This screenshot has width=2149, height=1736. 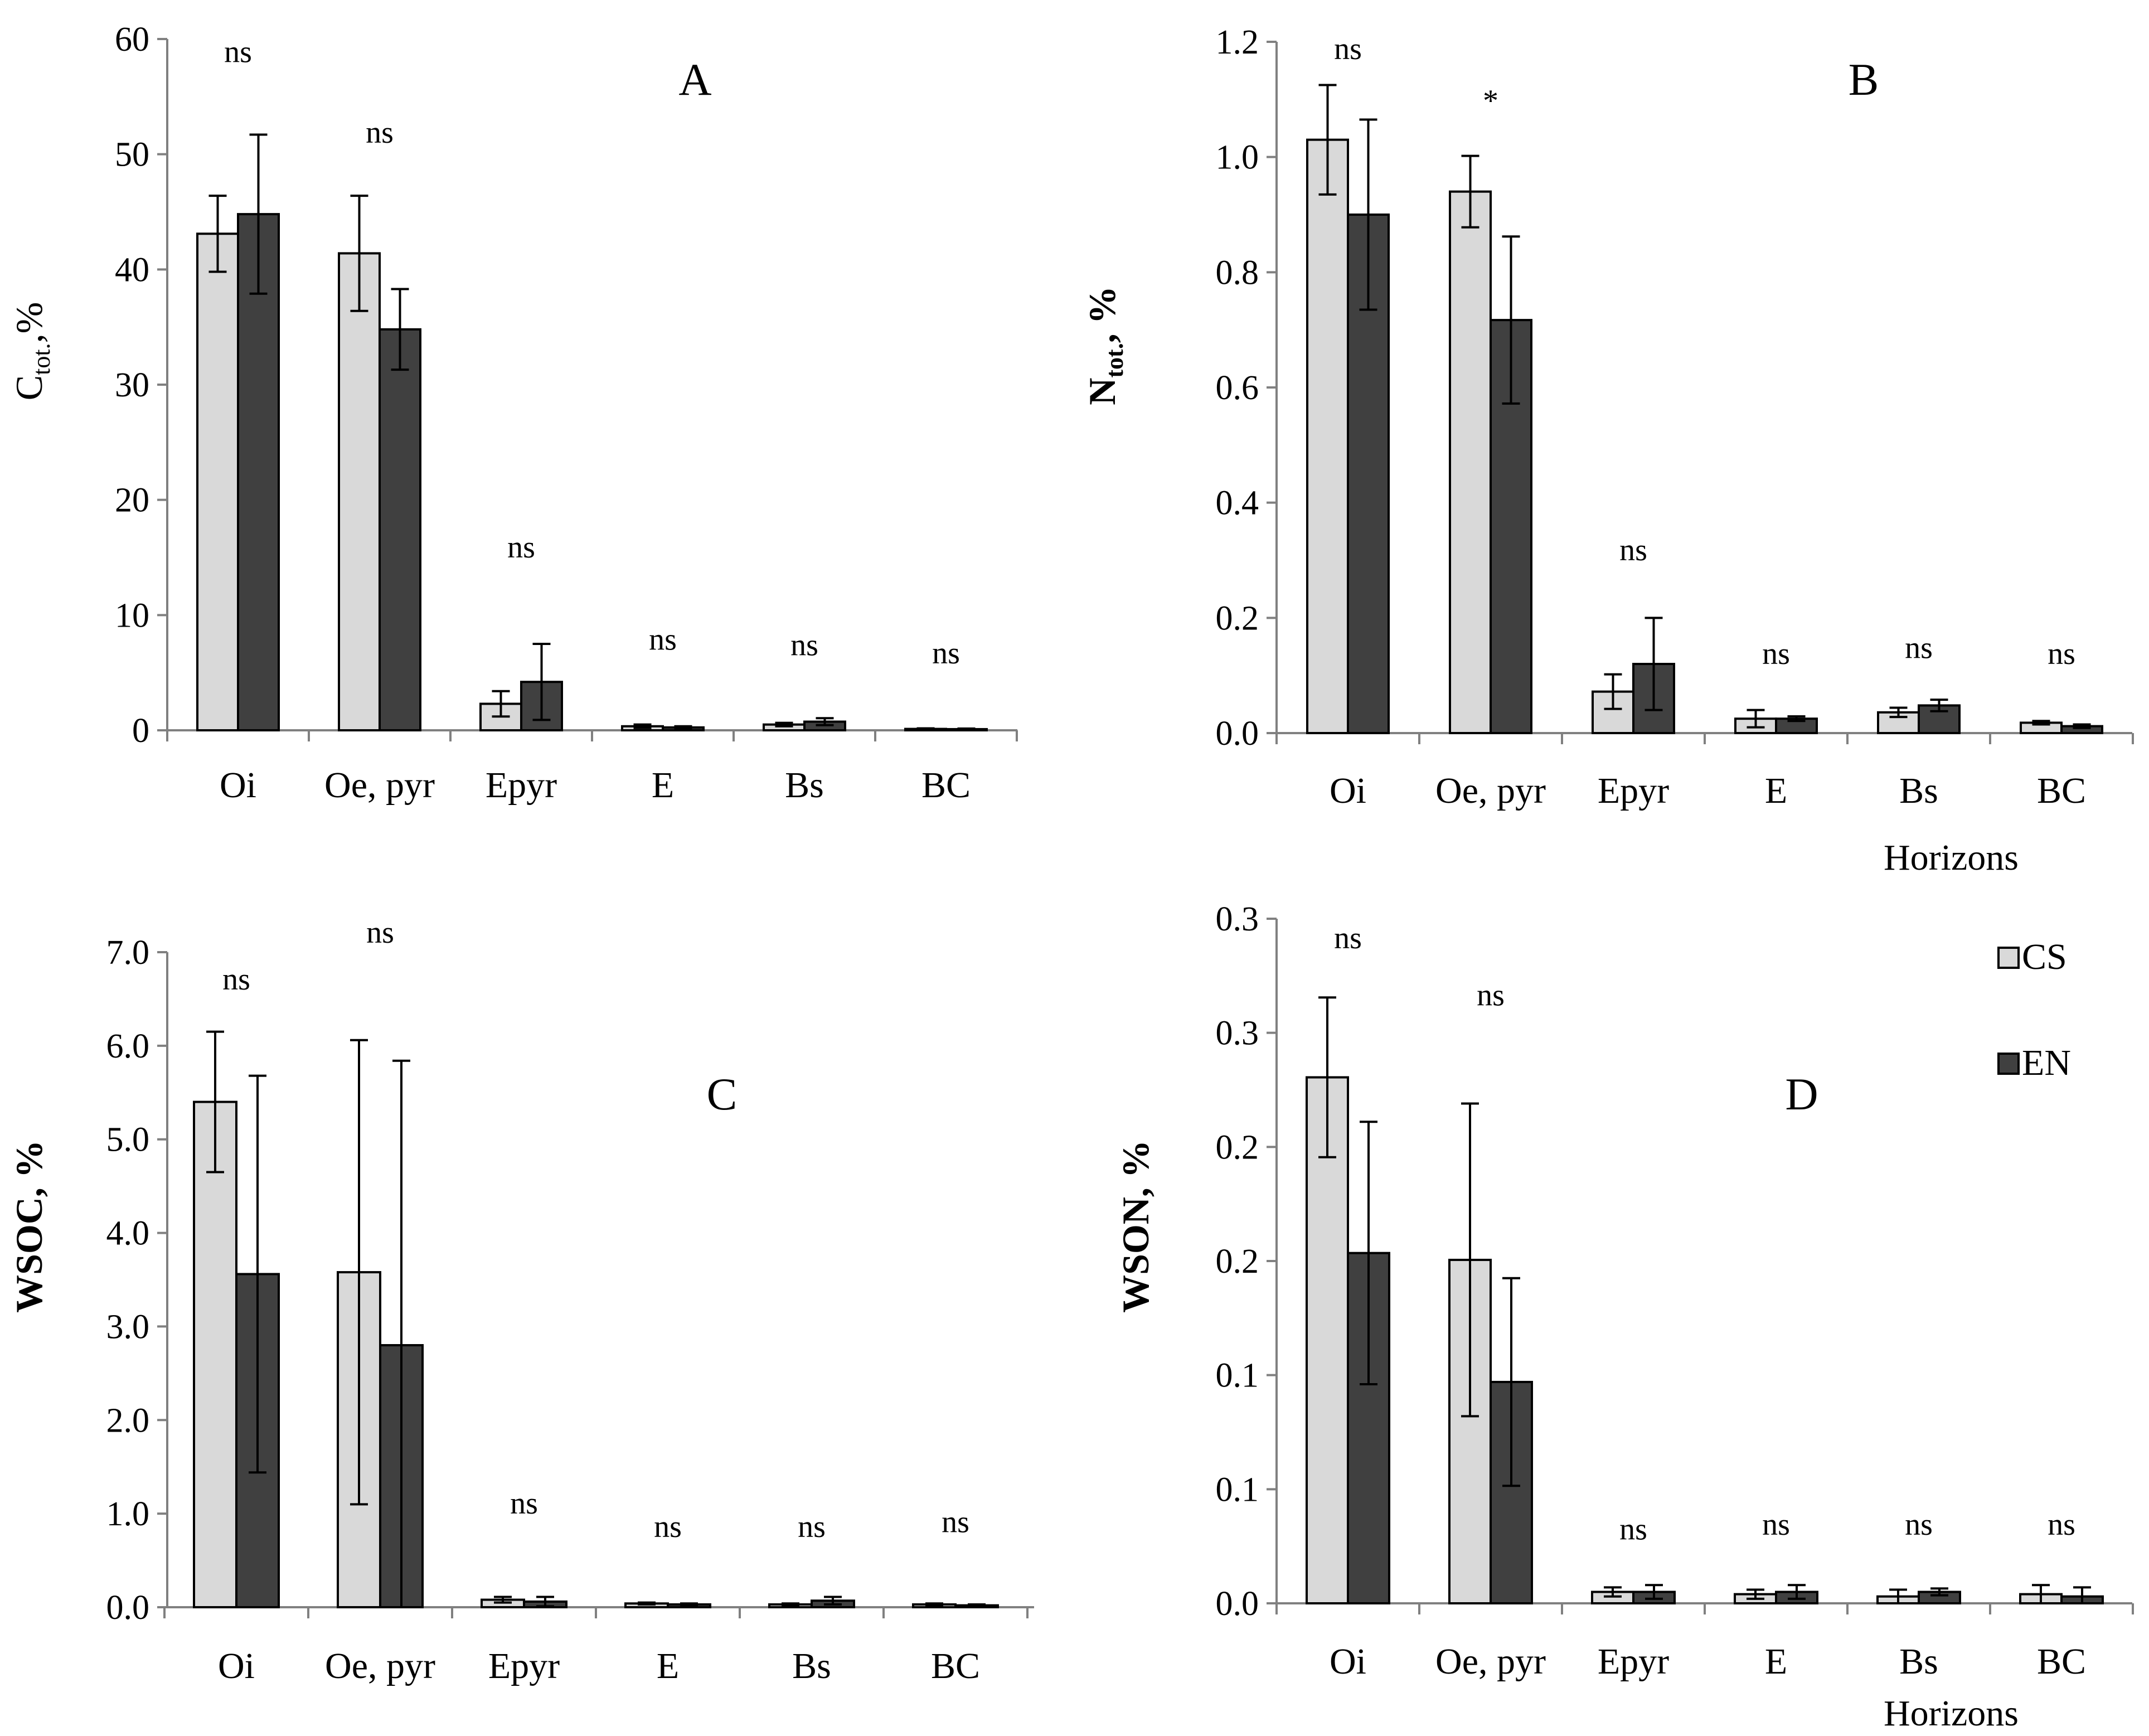 What do you see at coordinates (128, 1046) in the screenshot?
I see `panel-c-y-tick-label: 6.0` at bounding box center [128, 1046].